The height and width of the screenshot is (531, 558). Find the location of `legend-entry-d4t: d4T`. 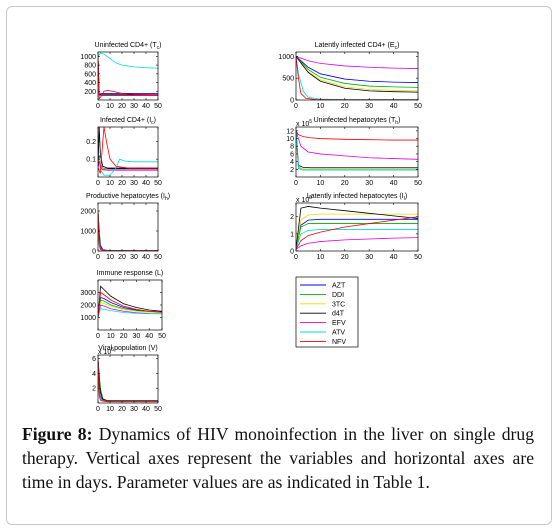

legend-entry-d4t: d4T is located at coordinates (322, 314).